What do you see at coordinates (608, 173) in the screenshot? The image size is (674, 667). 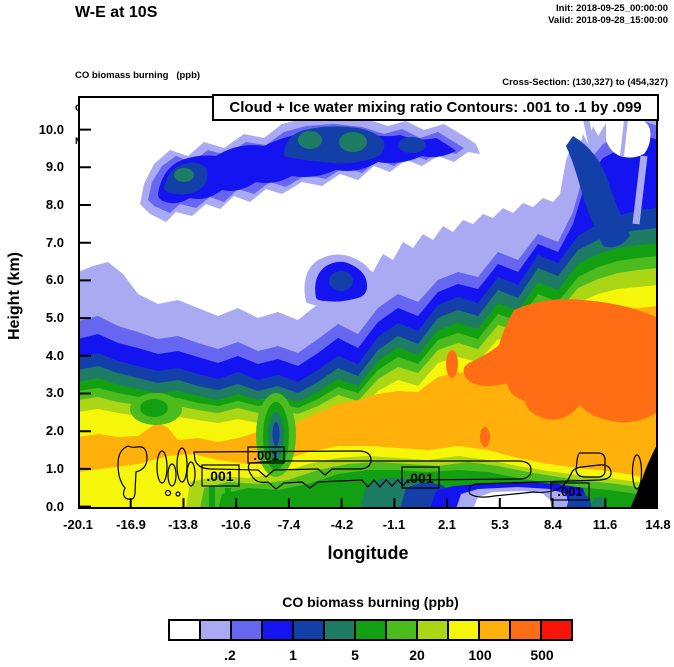 I see `top-right-details` at bounding box center [608, 173].